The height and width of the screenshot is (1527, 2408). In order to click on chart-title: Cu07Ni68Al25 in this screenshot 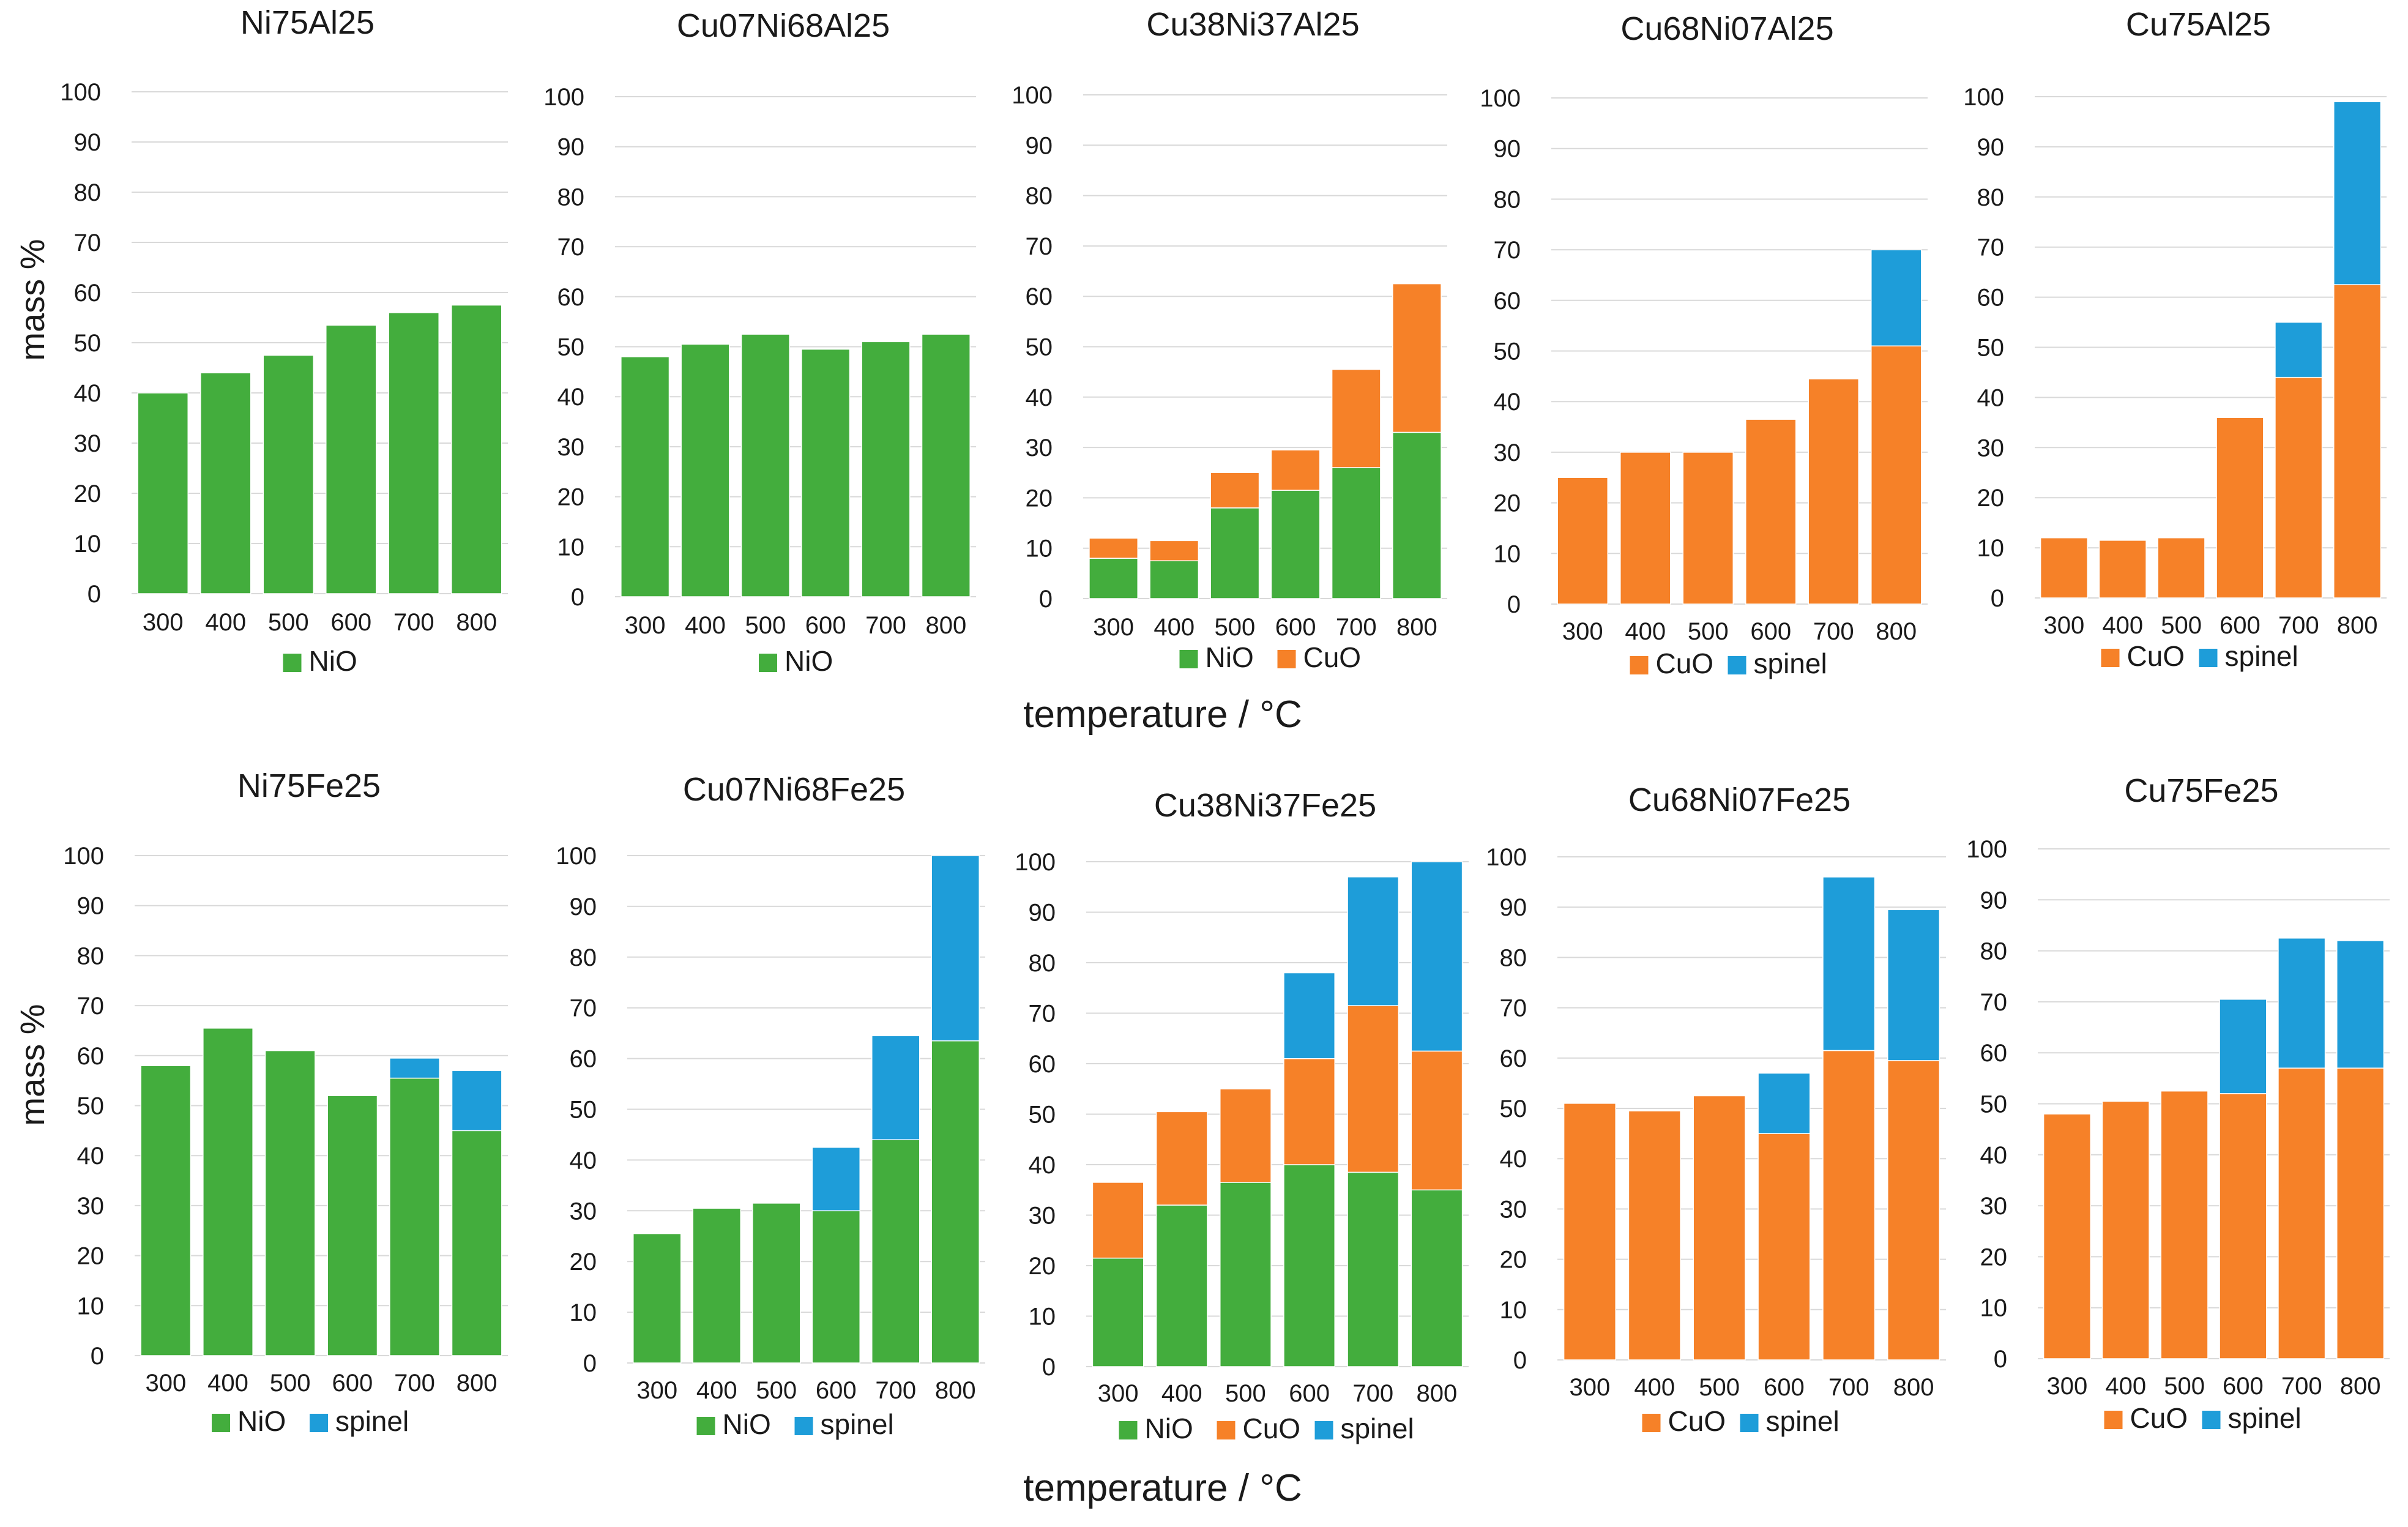, I will do `click(783, 26)`.